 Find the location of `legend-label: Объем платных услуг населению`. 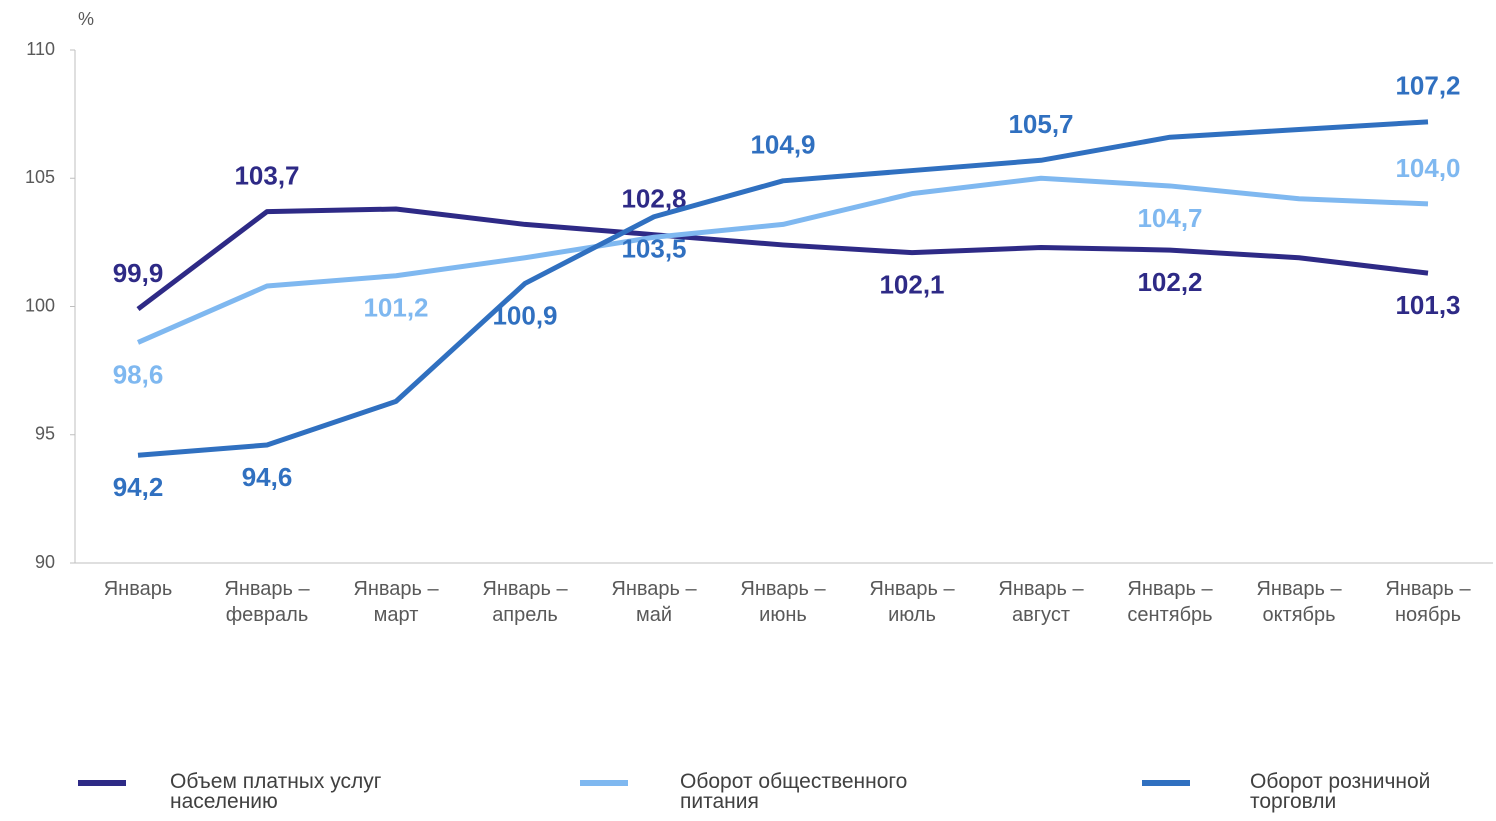

legend-label: Объем платных услуг населению is located at coordinates (276, 791).